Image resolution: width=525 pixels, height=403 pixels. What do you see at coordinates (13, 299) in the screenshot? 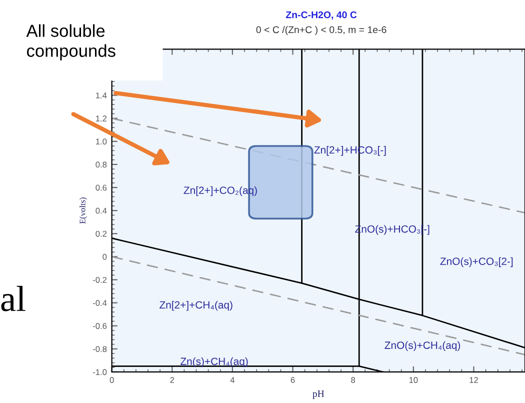
I see `text: al` at bounding box center [13, 299].